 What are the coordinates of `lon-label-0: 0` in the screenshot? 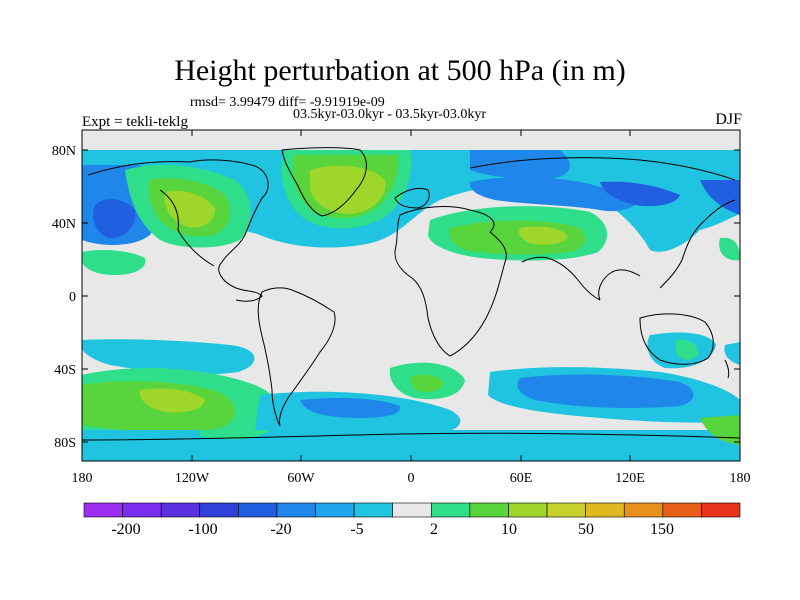 It's located at (411, 478).